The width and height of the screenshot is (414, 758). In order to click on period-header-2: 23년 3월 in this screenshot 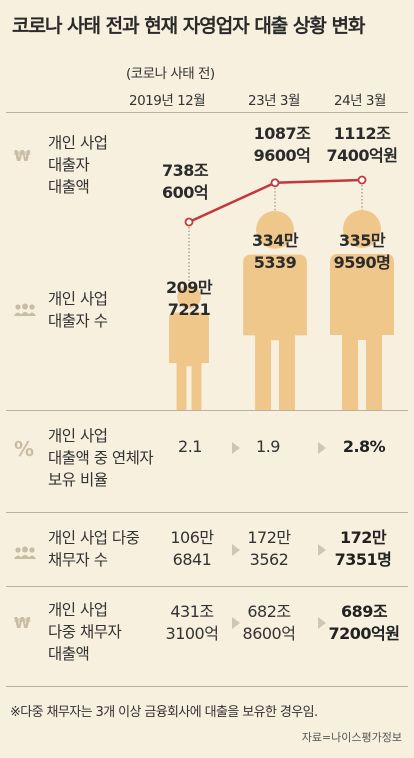, I will do `click(274, 101)`.